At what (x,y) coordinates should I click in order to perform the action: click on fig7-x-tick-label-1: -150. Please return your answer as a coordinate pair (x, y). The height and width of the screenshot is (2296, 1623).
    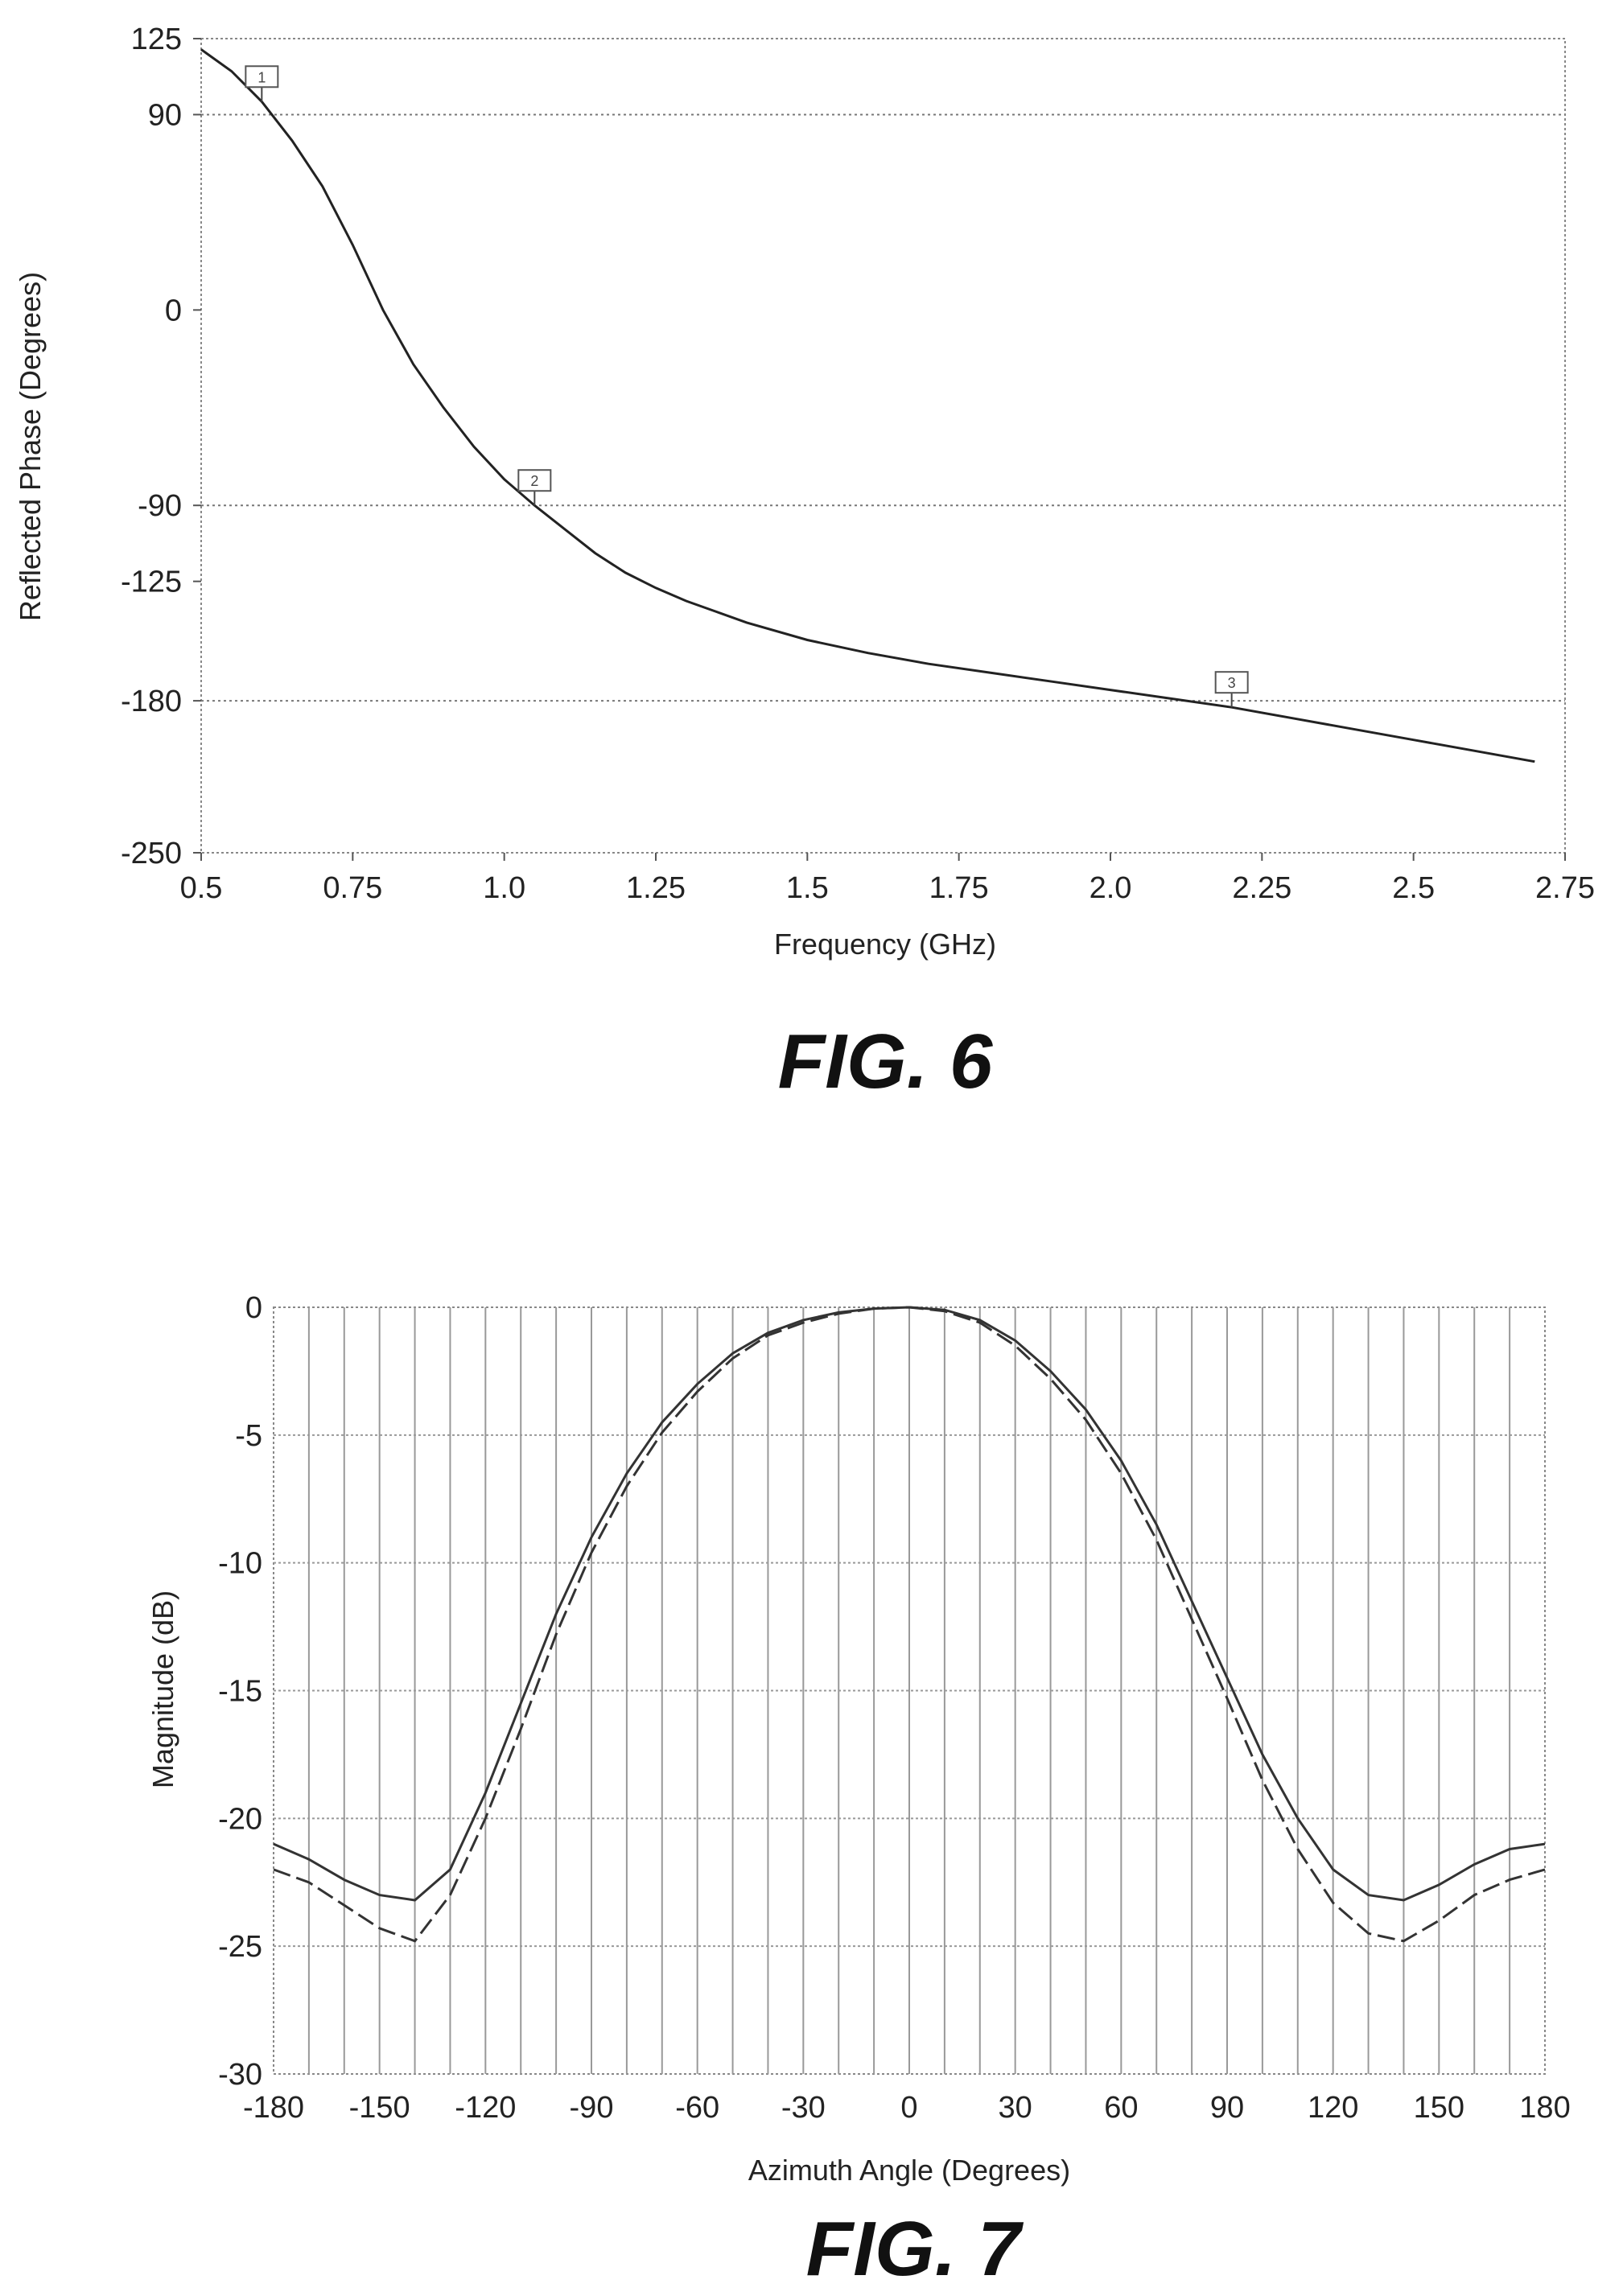
    Looking at the image, I should click on (379, 2108).